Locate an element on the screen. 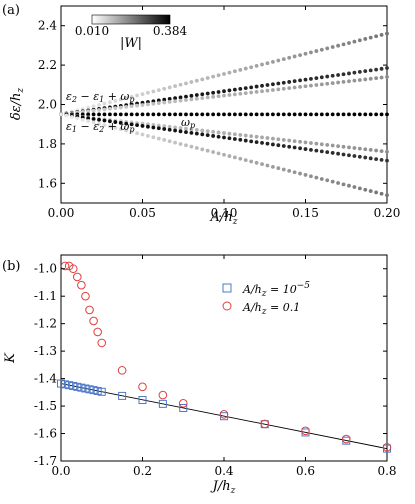  colorbar-label: |W| is located at coordinates (131, 43).